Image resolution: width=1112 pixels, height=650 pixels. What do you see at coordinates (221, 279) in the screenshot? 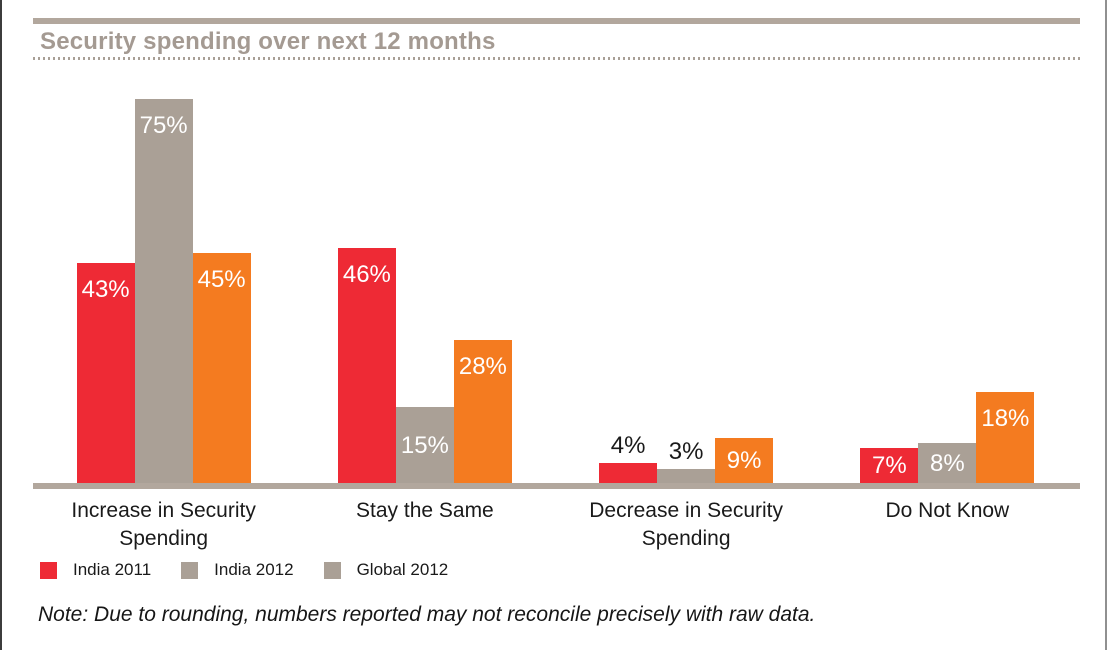
I see `bar-value-label: 45%` at bounding box center [221, 279].